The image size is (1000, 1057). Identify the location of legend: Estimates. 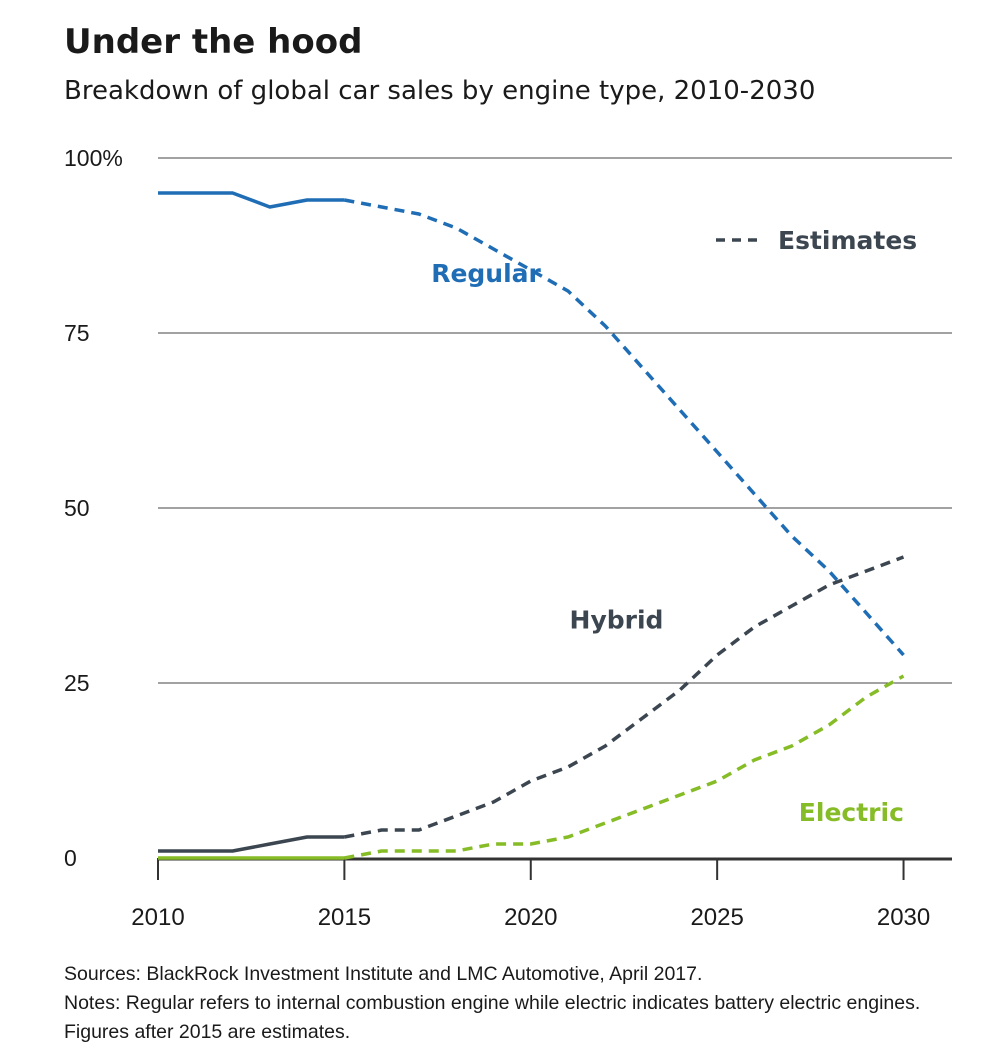
(816, 240).